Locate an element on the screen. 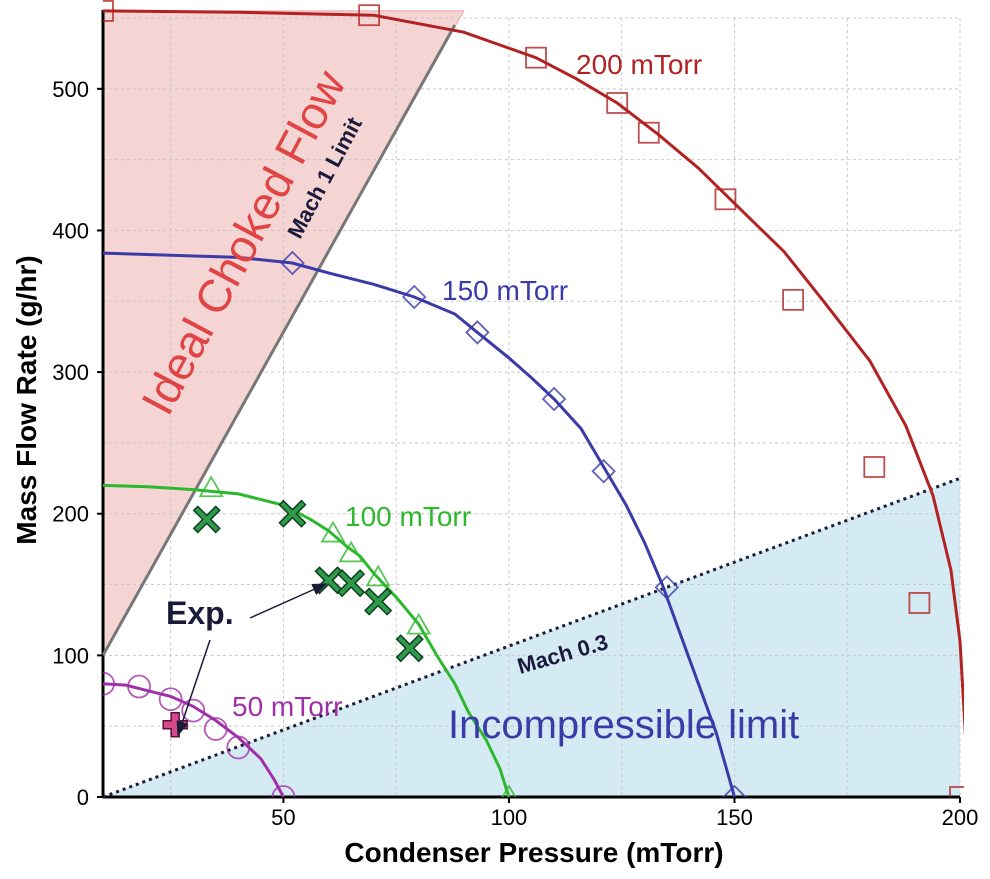  y-tick-label: 500 is located at coordinates (70, 89).